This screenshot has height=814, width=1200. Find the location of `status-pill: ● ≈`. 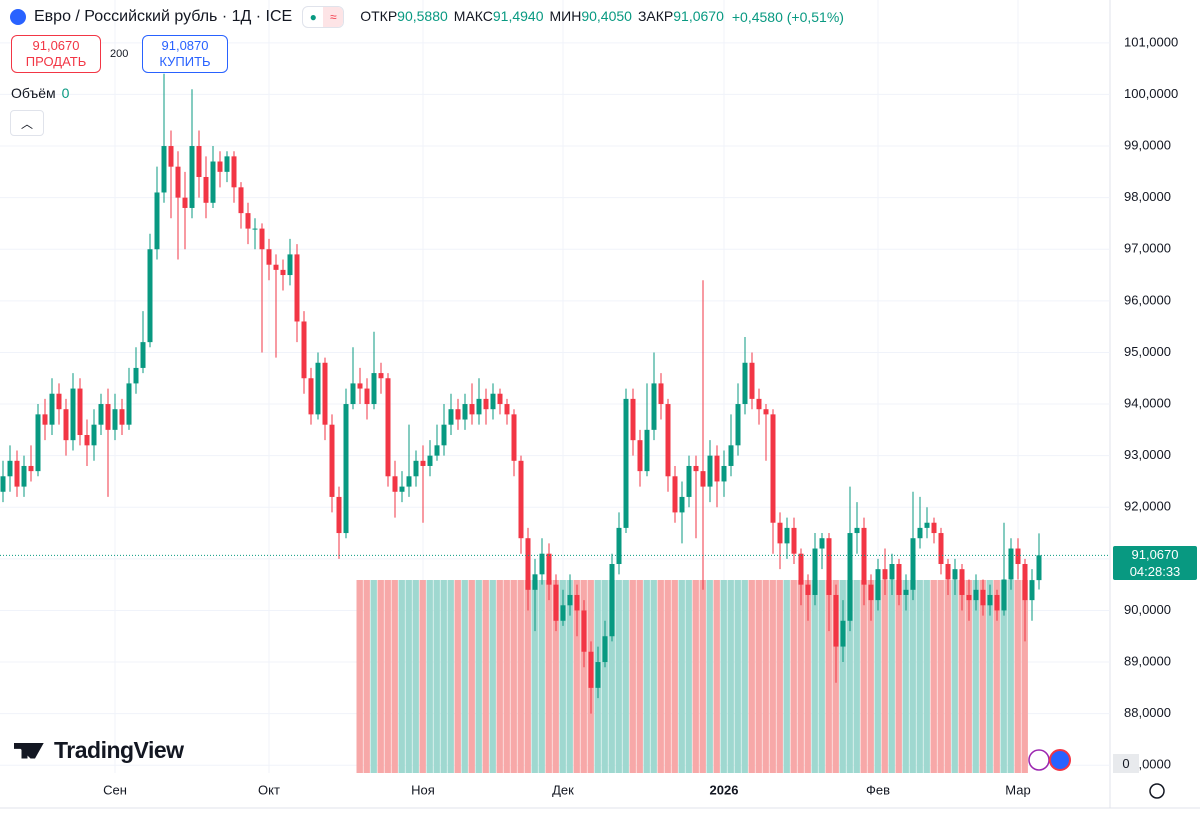

status-pill: ● ≈ is located at coordinates (323, 17).